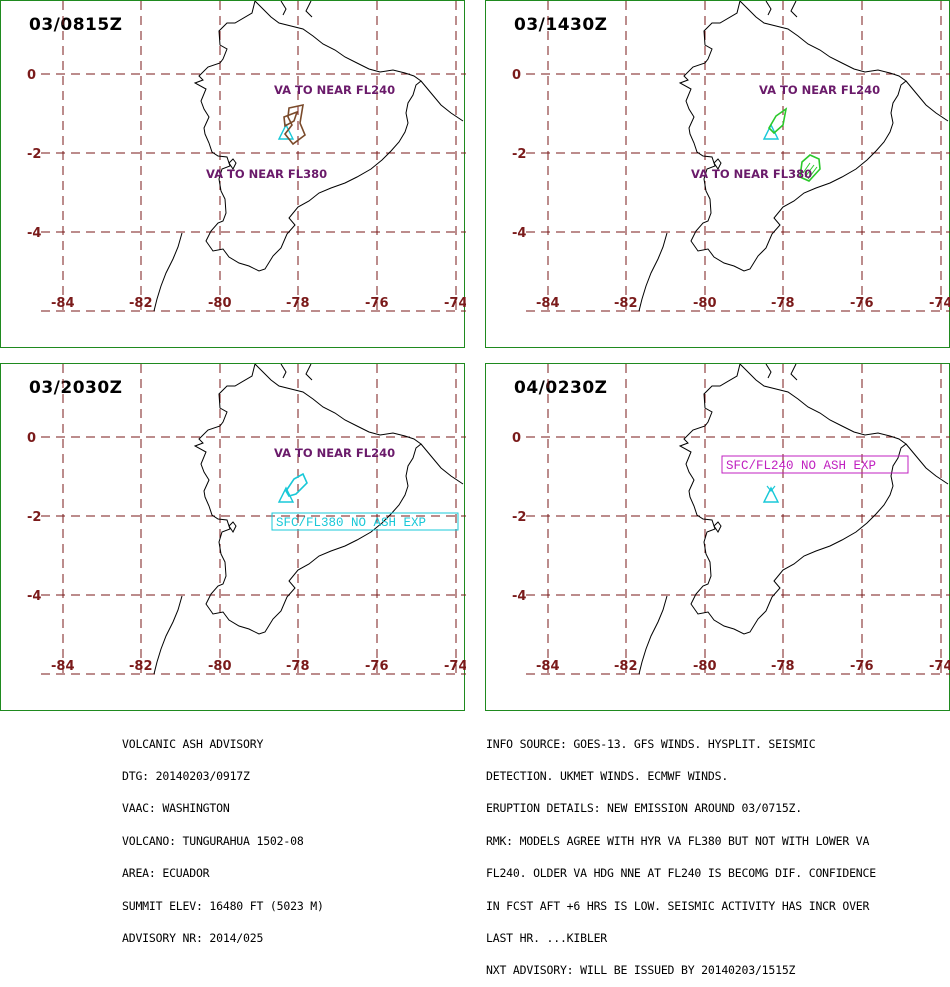 The image size is (950, 987). I want to click on no-ash-label: SFC/FL380 NO ASH EXP, so click(351, 523).